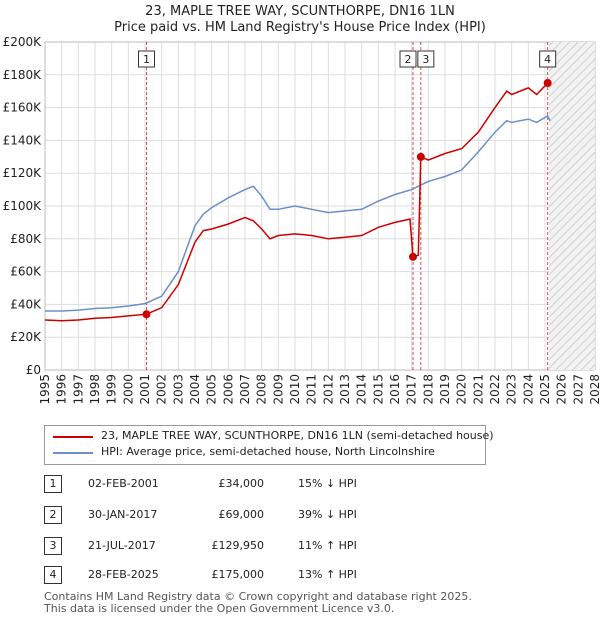 The image size is (600, 620). What do you see at coordinates (33, 370) in the screenshot?
I see `y-tick-label: £0` at bounding box center [33, 370].